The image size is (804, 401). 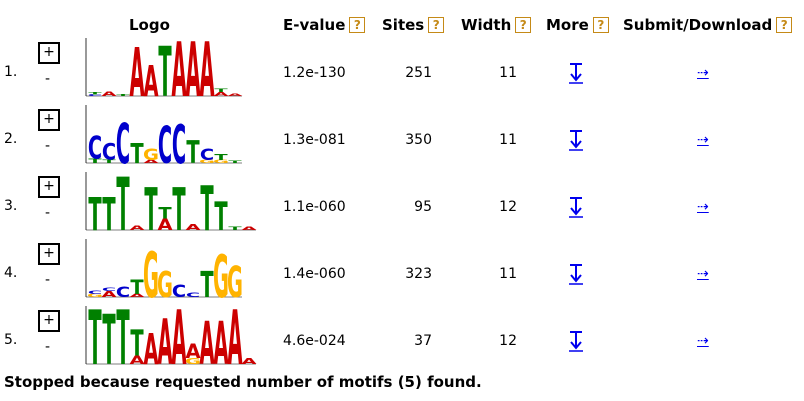 What do you see at coordinates (403, 25) in the screenshot?
I see `header-sites-label: Sites` at bounding box center [403, 25].